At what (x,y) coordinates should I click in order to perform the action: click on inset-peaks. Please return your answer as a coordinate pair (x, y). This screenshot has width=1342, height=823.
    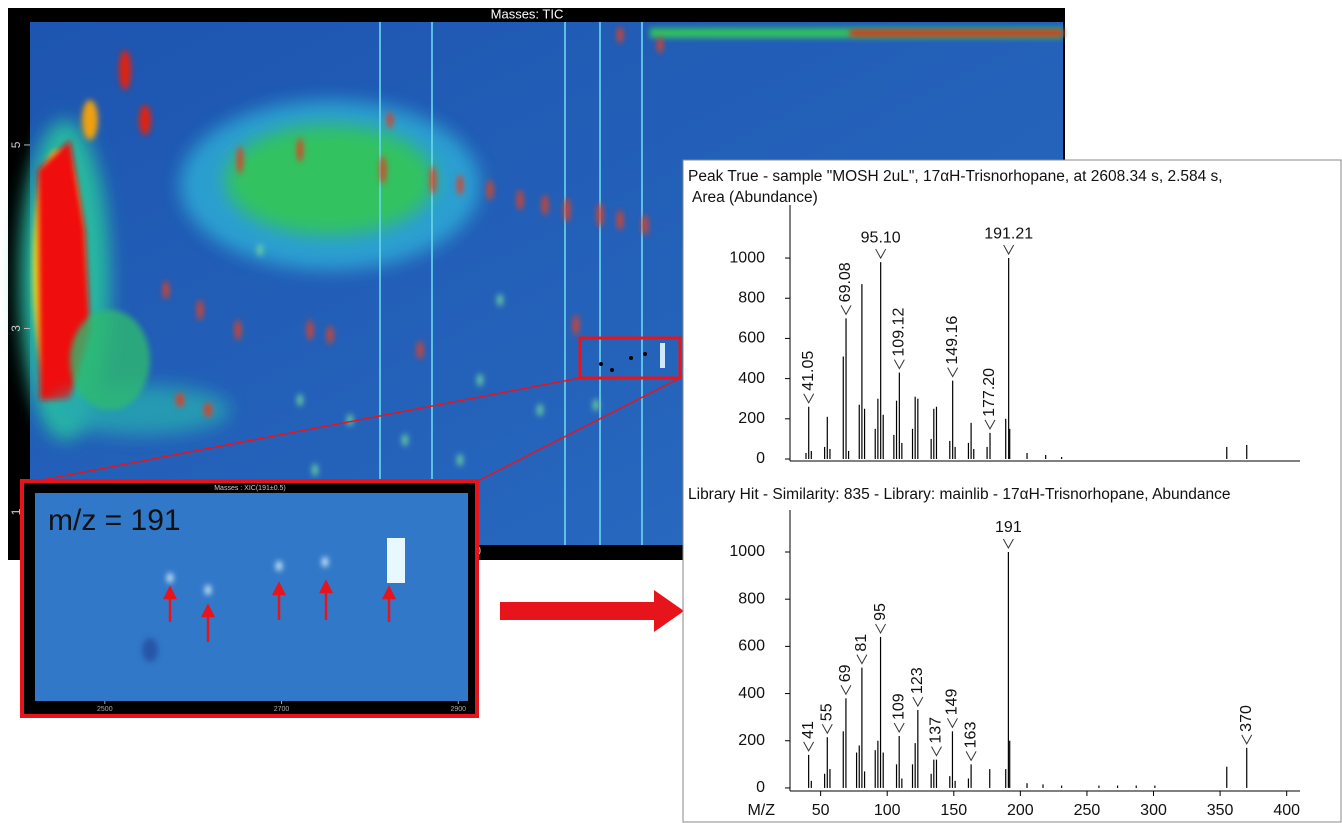
    Looking at the image, I should click on (247, 576).